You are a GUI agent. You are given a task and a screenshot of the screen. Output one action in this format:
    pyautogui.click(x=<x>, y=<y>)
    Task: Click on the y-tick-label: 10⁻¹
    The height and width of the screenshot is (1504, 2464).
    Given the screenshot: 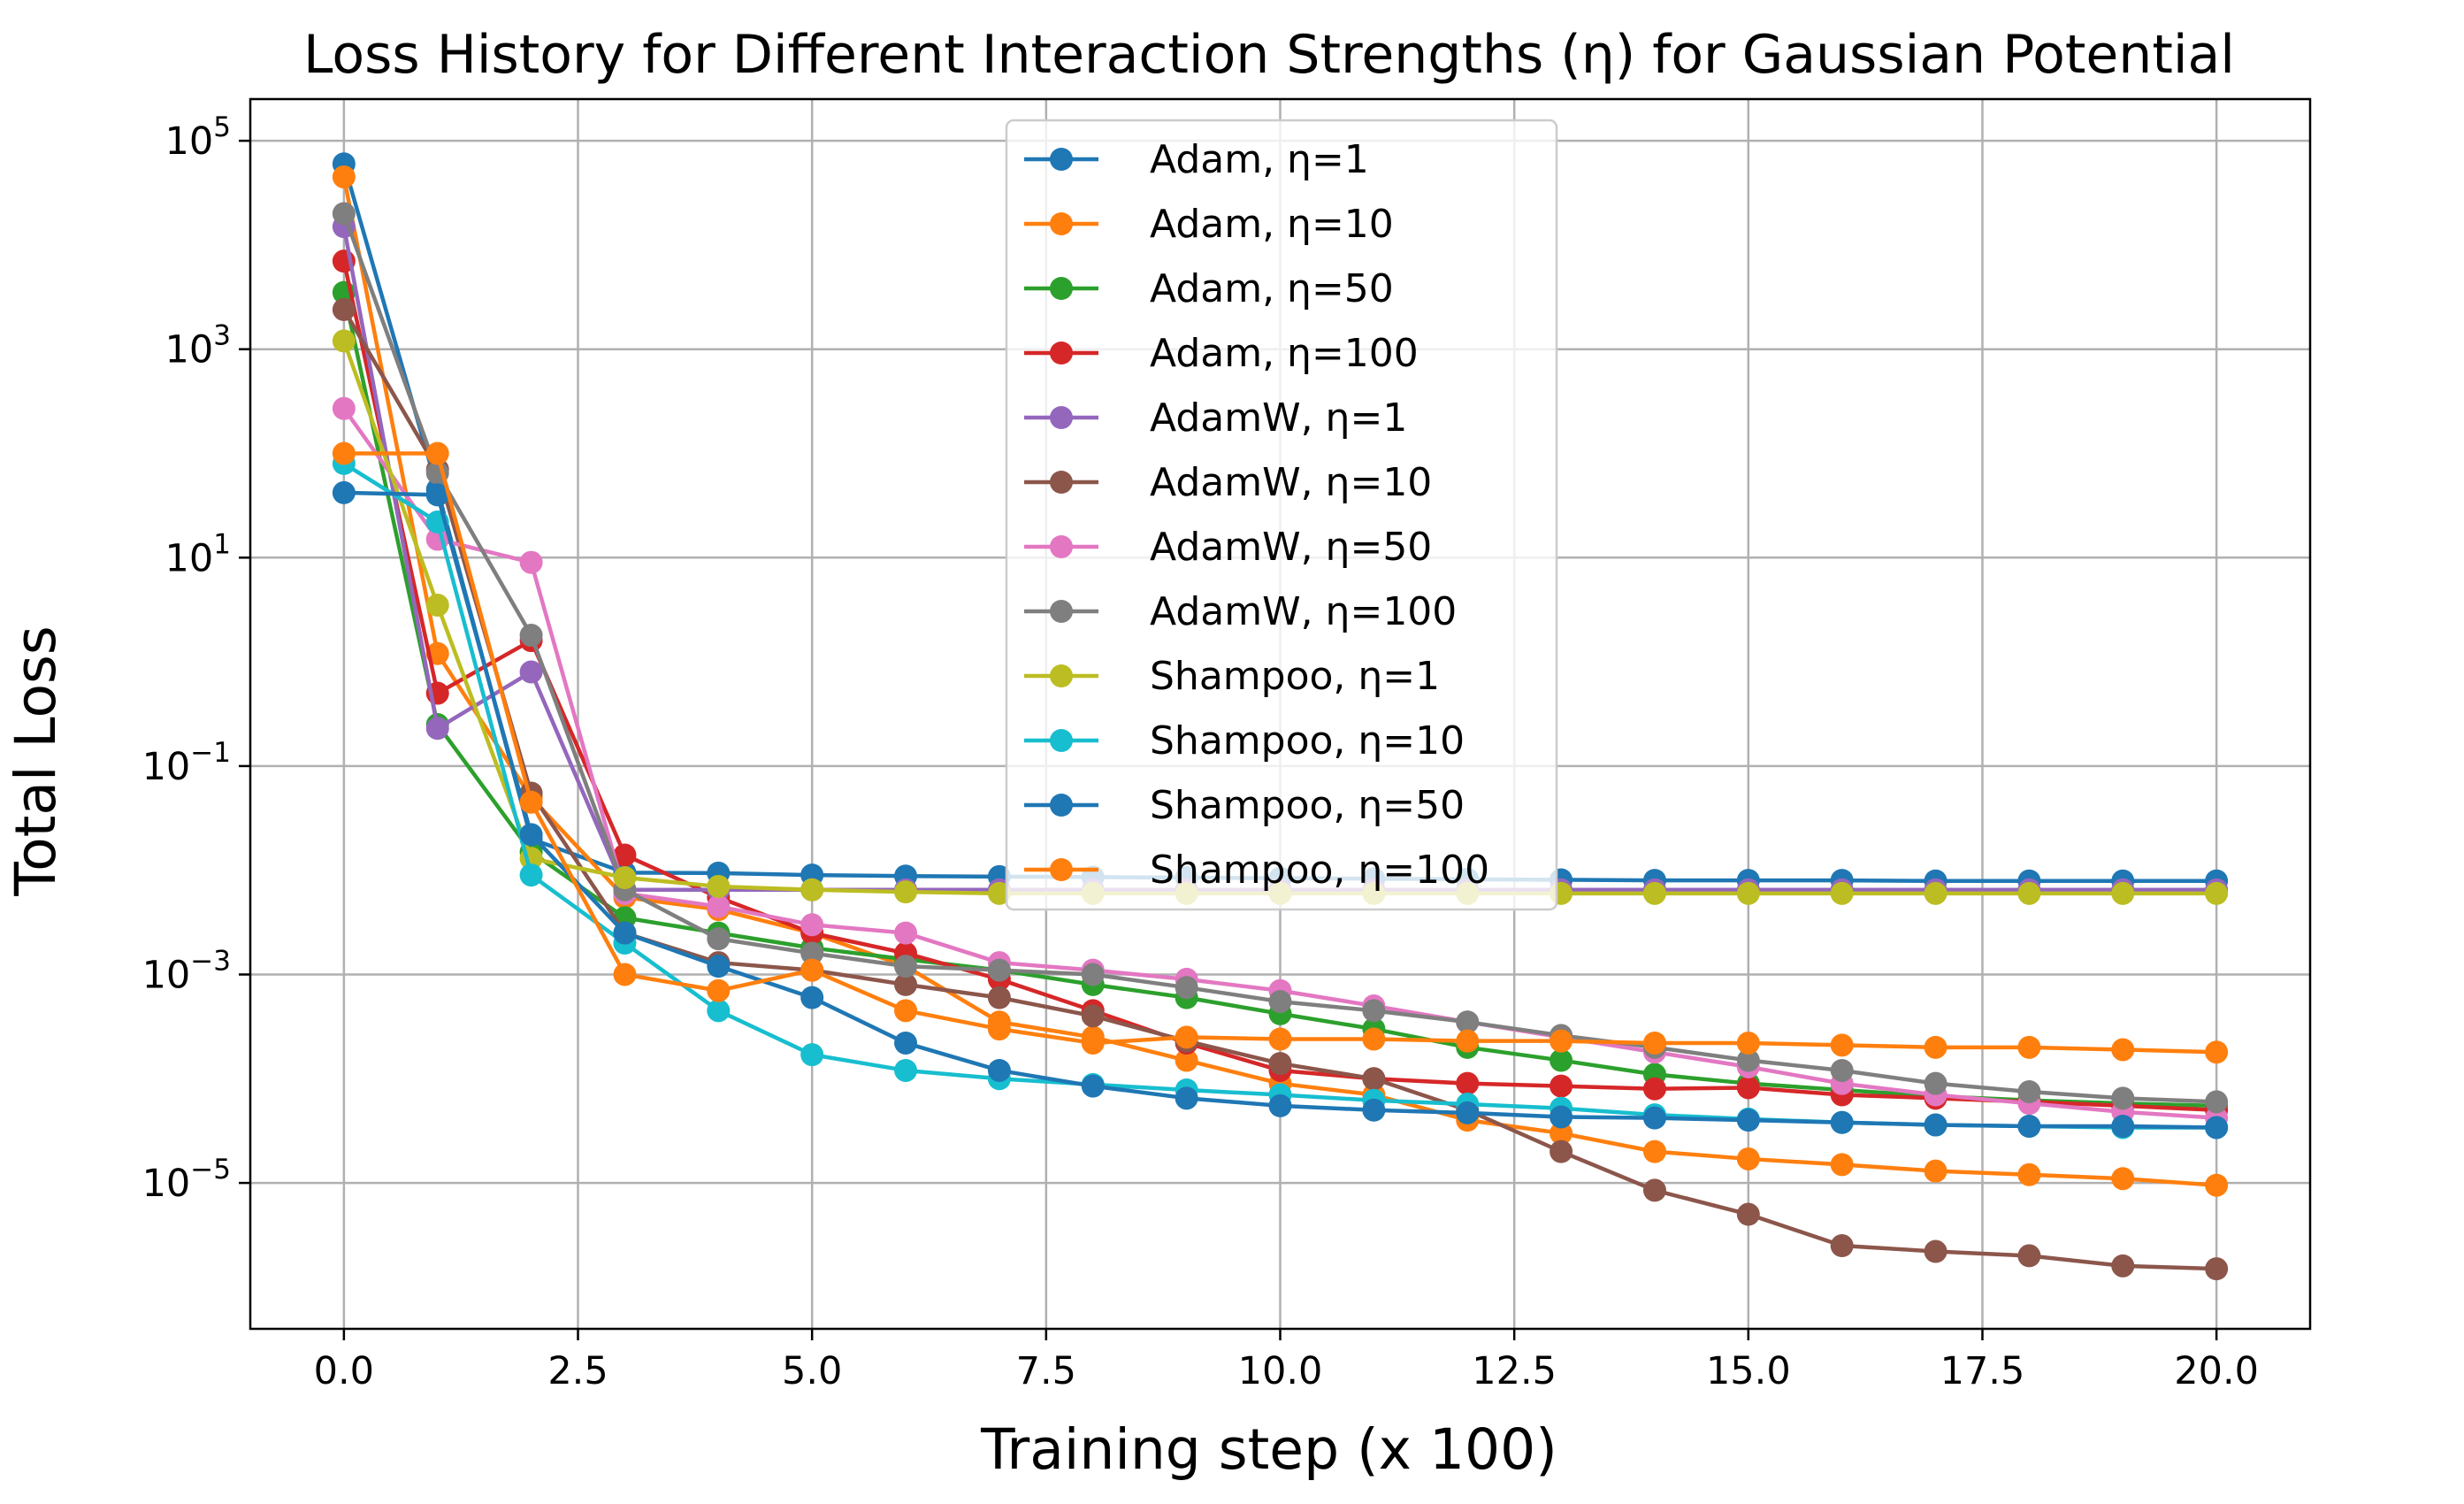 What is the action you would take?
    pyautogui.click(x=186, y=763)
    